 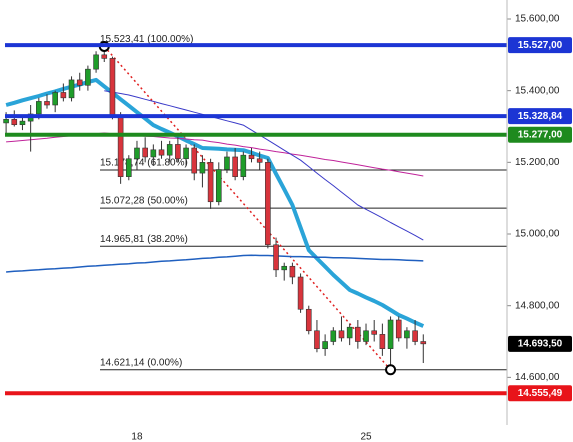 What do you see at coordinates (537, 377) in the screenshot?
I see `y-tick-label: 14.600,00` at bounding box center [537, 377].